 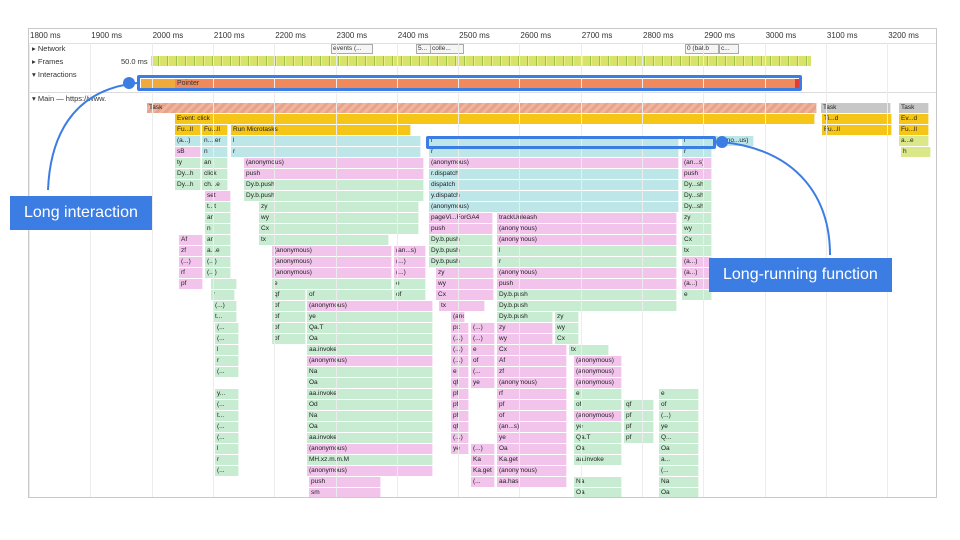 What do you see at coordinates (554, 185) in the screenshot?
I see `flame-block: dispatch` at bounding box center [554, 185].